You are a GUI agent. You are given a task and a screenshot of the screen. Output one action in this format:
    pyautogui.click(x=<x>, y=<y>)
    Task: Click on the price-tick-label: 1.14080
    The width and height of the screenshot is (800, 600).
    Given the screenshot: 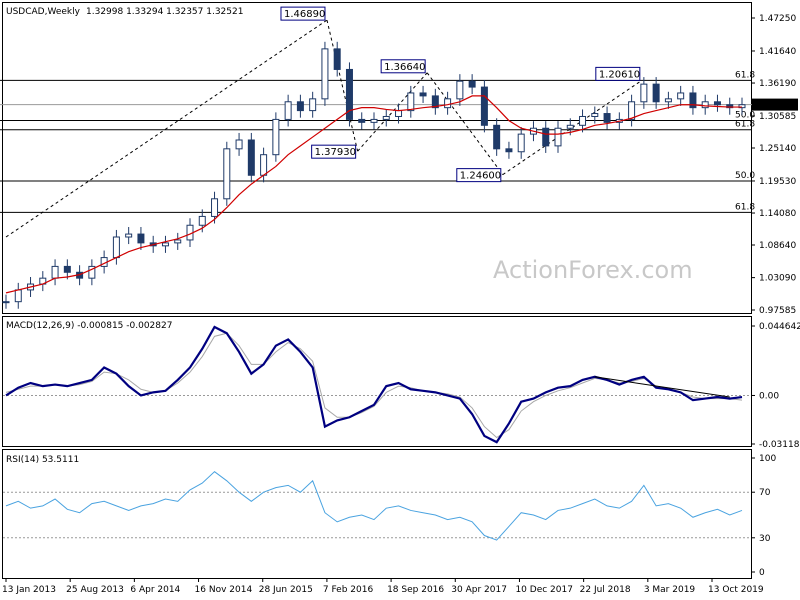 What is the action you would take?
    pyautogui.click(x=777, y=214)
    